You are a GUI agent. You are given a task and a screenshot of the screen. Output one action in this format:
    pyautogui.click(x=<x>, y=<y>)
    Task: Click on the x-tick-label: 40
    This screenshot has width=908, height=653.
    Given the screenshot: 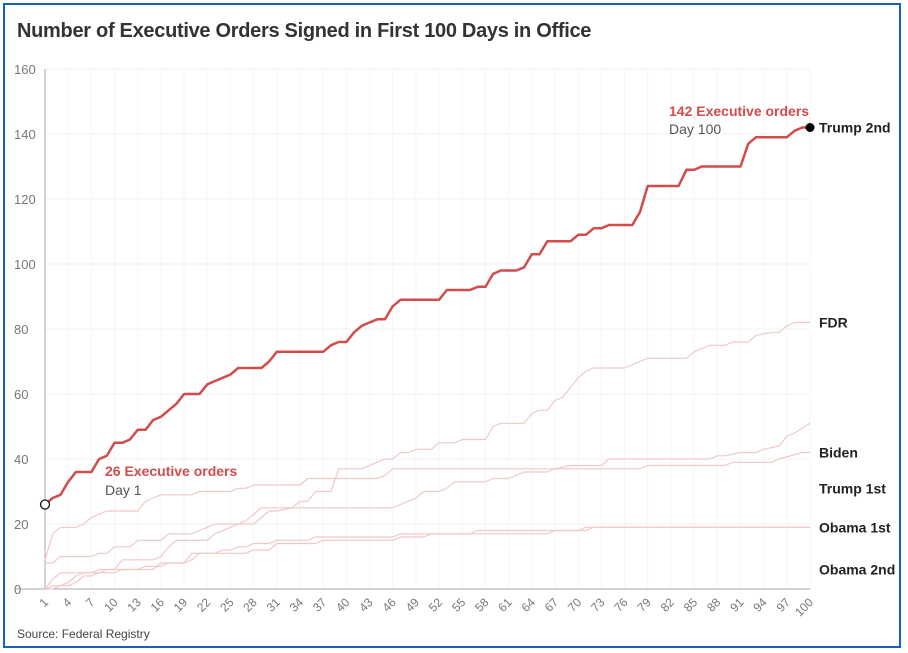 What is the action you would take?
    pyautogui.click(x=343, y=605)
    